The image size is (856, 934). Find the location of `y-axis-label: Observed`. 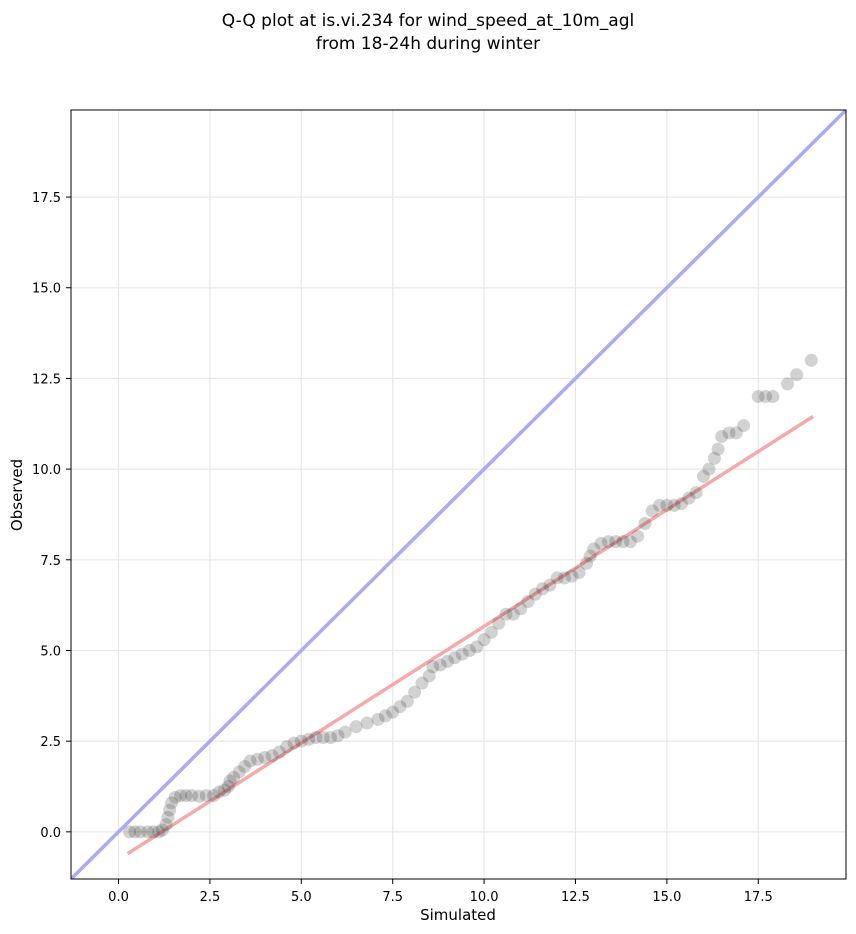

y-axis-label: Observed is located at coordinates (17, 495).